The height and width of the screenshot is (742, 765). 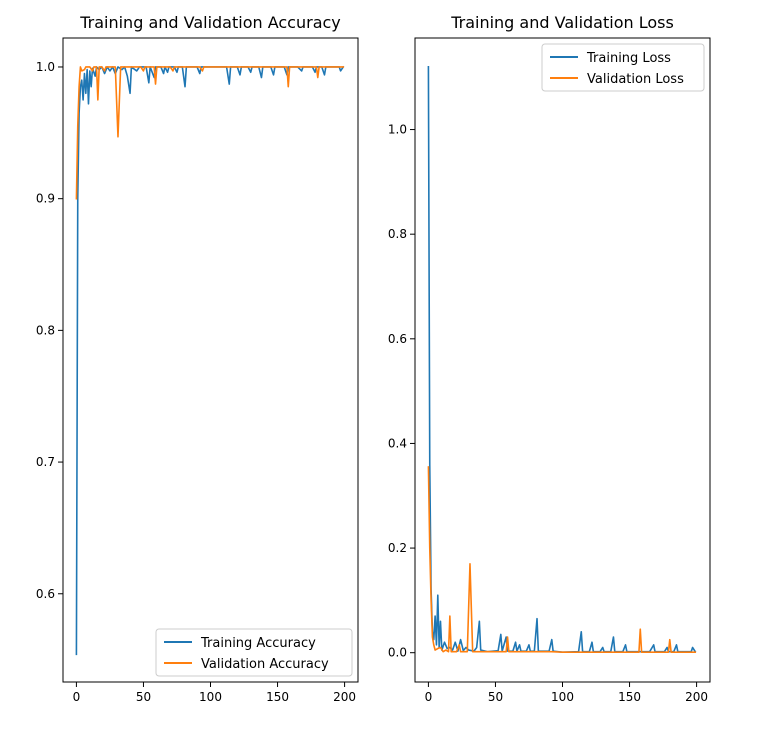 I want to click on loss-y-tick-label: 0.0, so click(x=397, y=653).